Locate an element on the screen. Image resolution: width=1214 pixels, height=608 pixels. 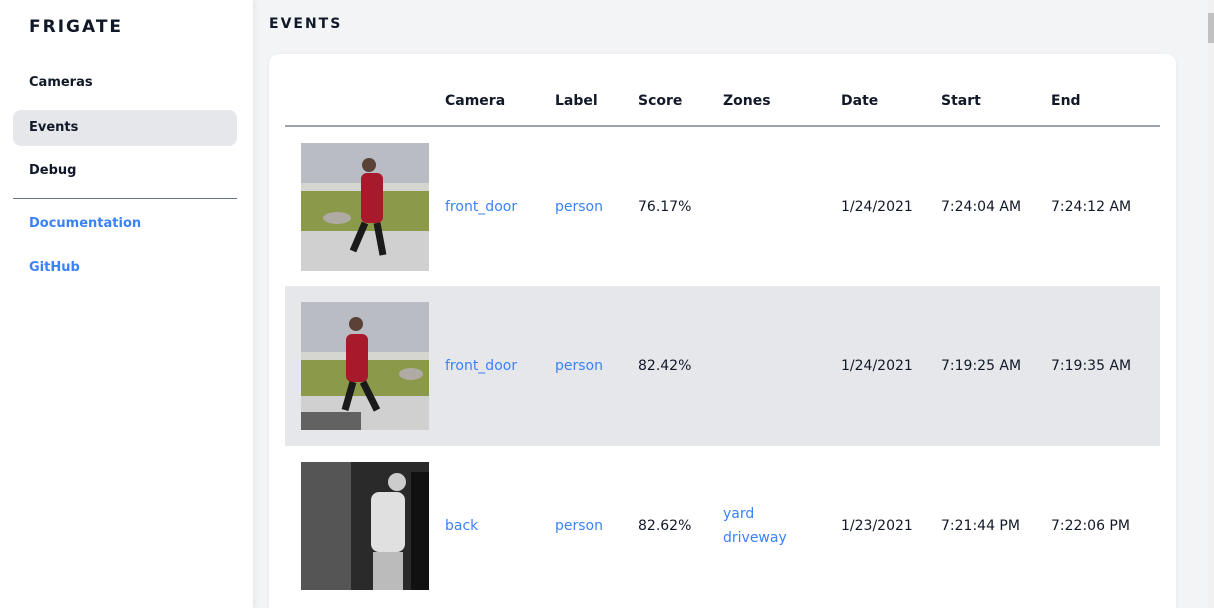
sidebar-link-github: GitHub is located at coordinates (54, 267).